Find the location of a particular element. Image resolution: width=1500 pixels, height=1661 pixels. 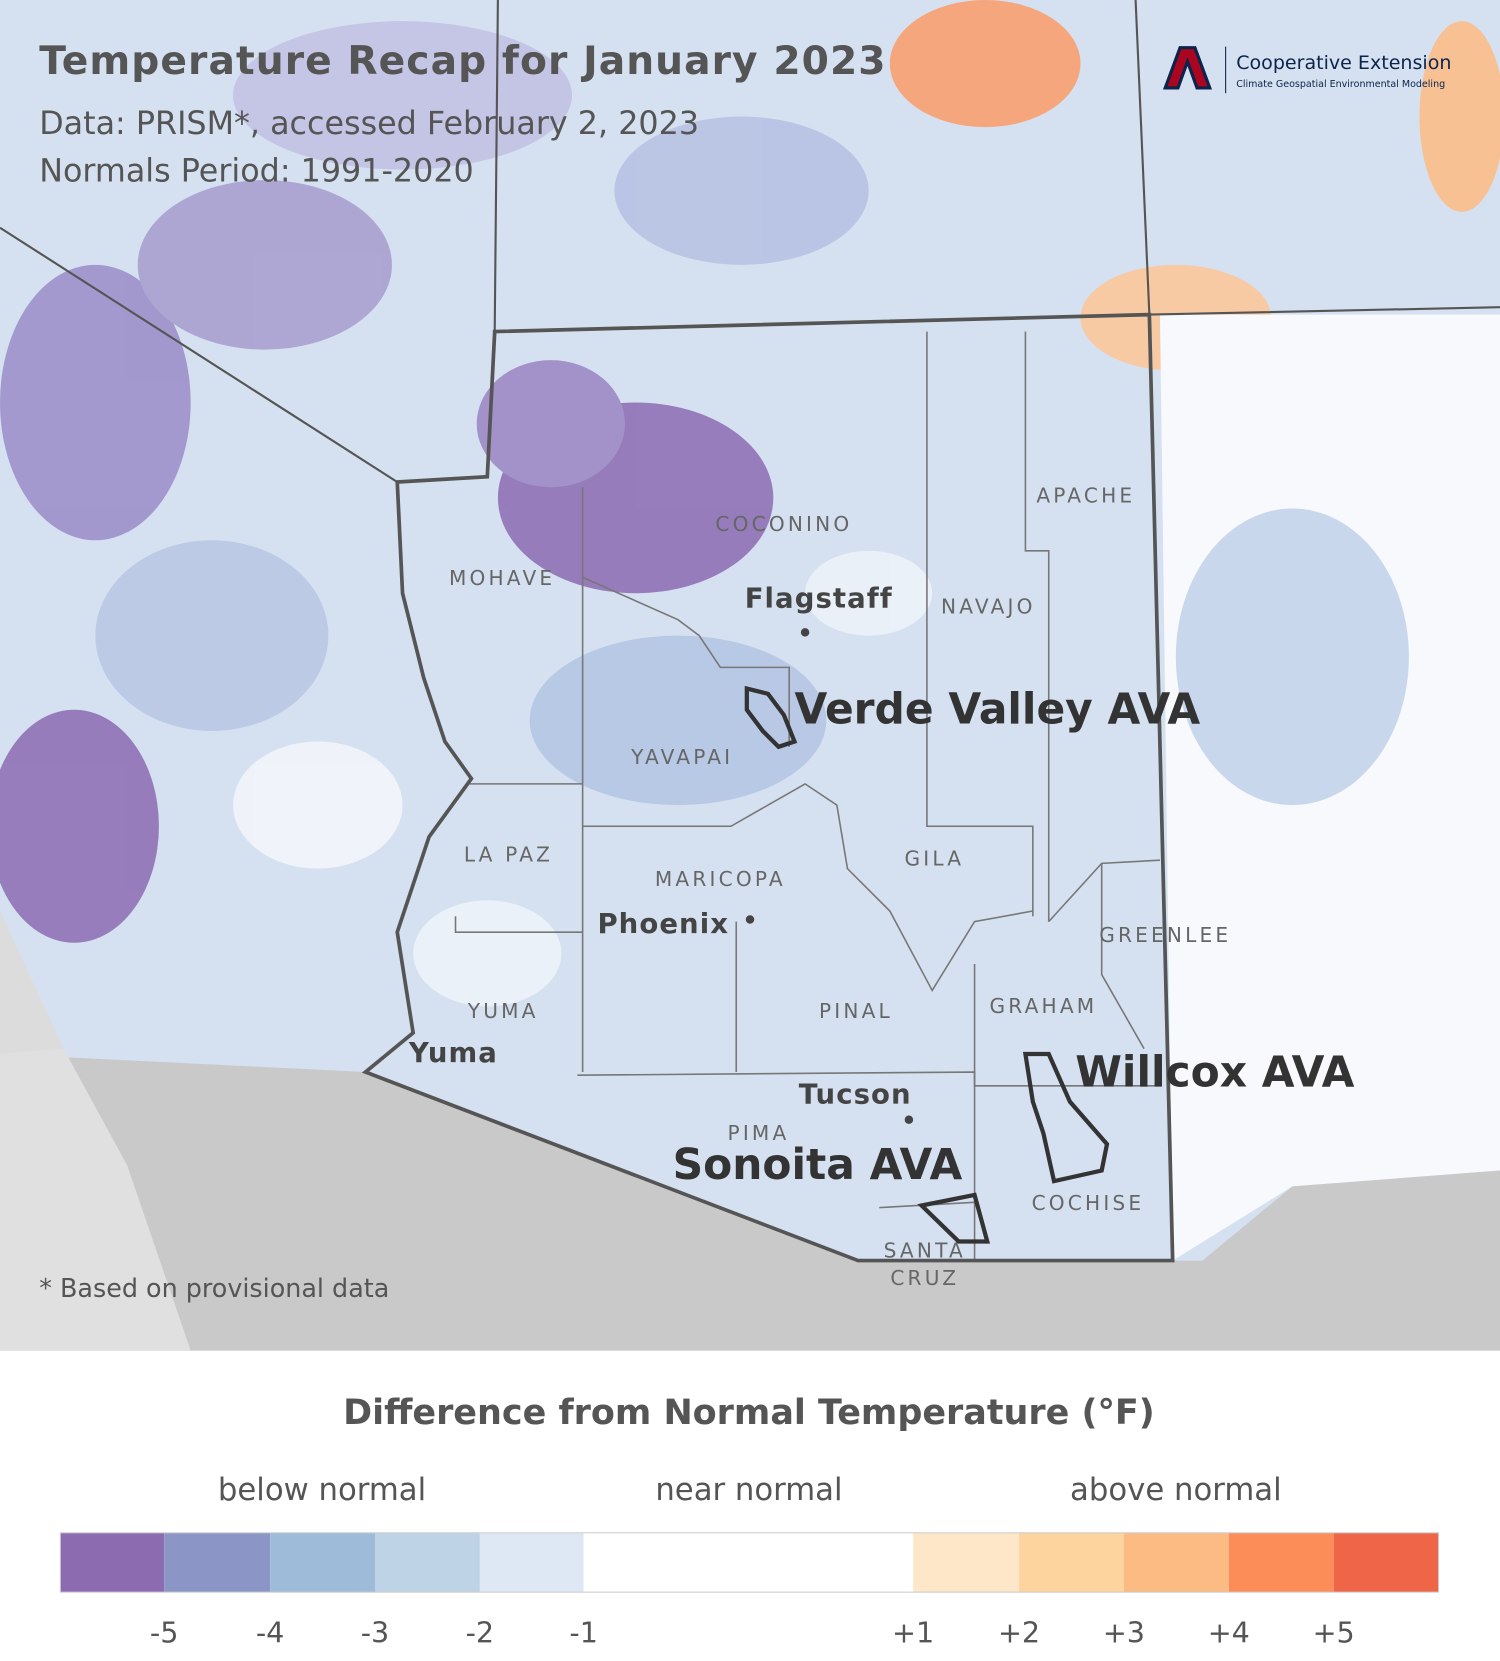

city-dots is located at coordinates (829, 876).